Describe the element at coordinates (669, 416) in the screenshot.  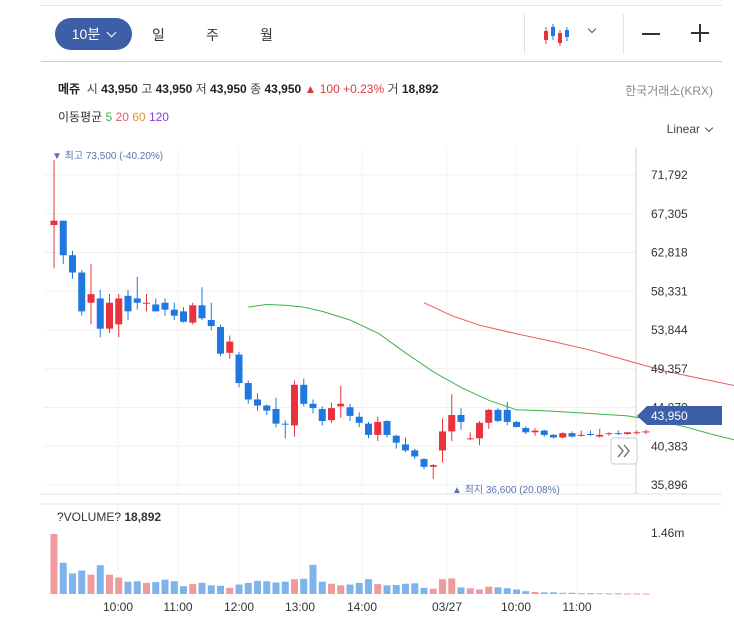
I see `last-price-label: 43,950` at that location.